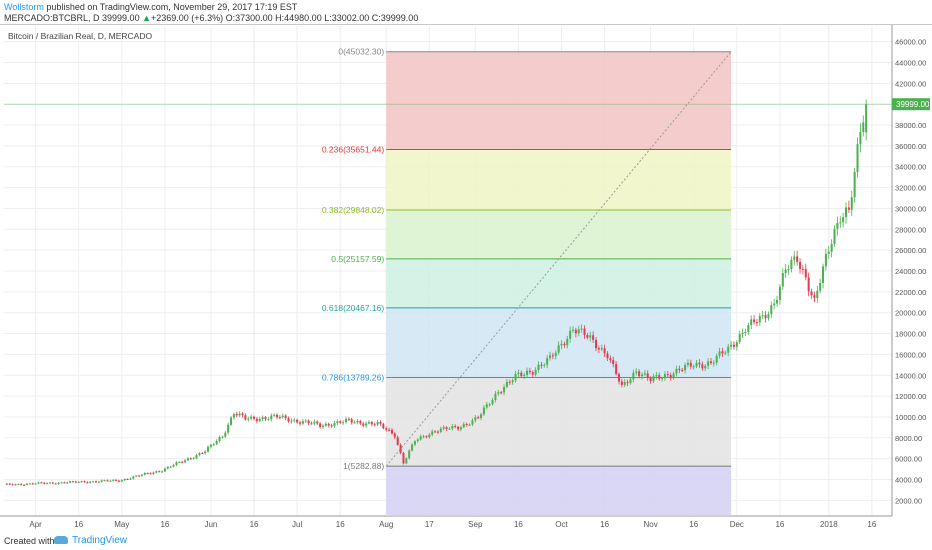 The height and width of the screenshot is (550, 932). I want to click on price-tick-label: 30000.00, so click(910, 208).